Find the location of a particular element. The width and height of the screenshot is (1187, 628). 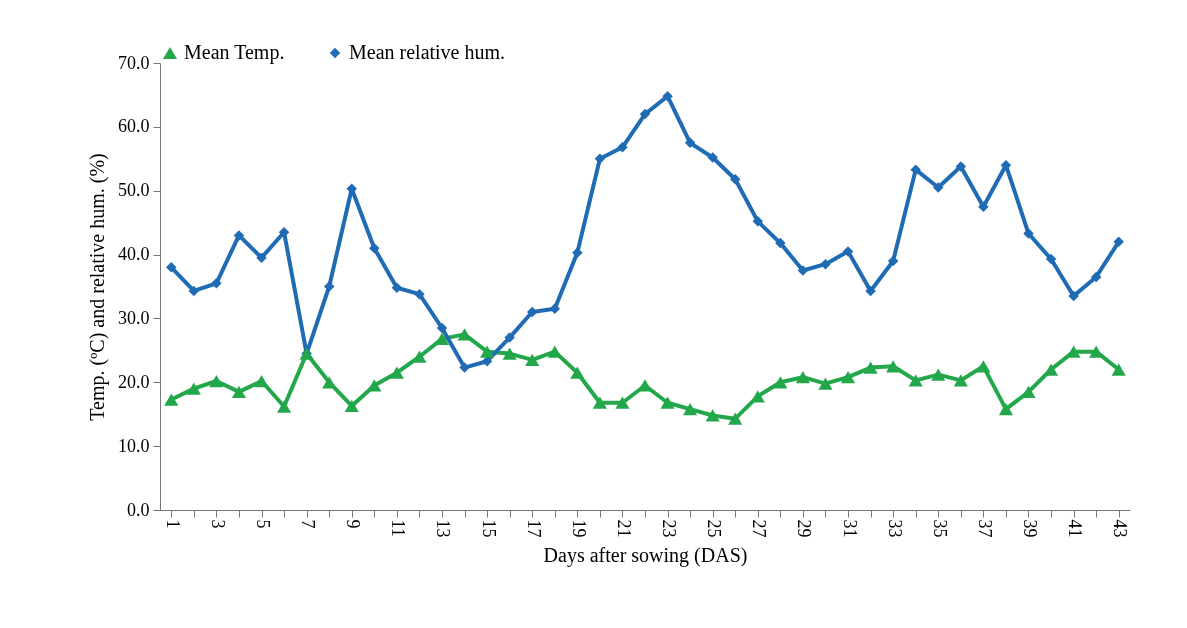

x-axis-title: Days after sowing (DAS) is located at coordinates (645, 555).